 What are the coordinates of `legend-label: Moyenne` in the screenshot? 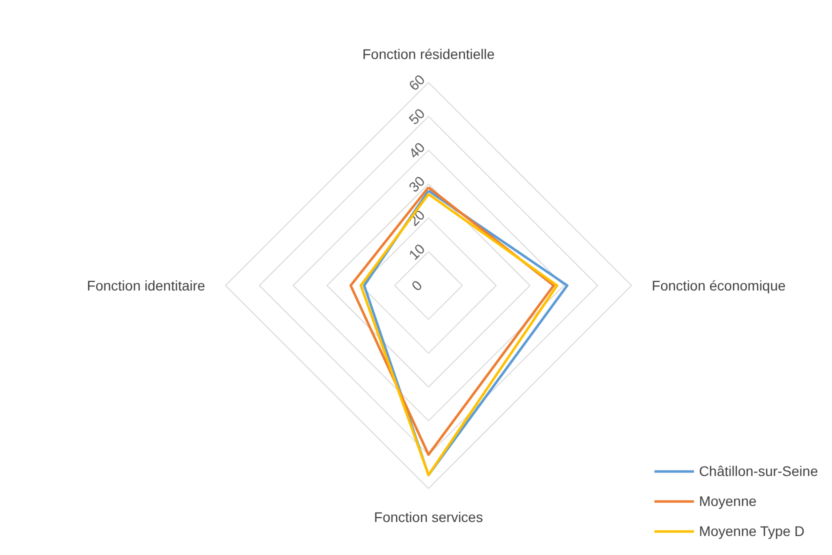 It's located at (727, 501).